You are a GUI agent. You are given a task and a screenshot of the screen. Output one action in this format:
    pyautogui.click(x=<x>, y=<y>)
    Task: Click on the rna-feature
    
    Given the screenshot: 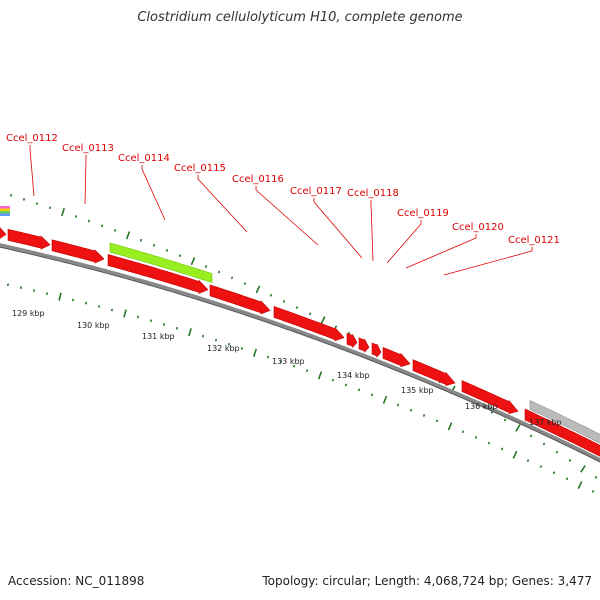 What is the action you would take?
    pyautogui.click(x=161, y=262)
    